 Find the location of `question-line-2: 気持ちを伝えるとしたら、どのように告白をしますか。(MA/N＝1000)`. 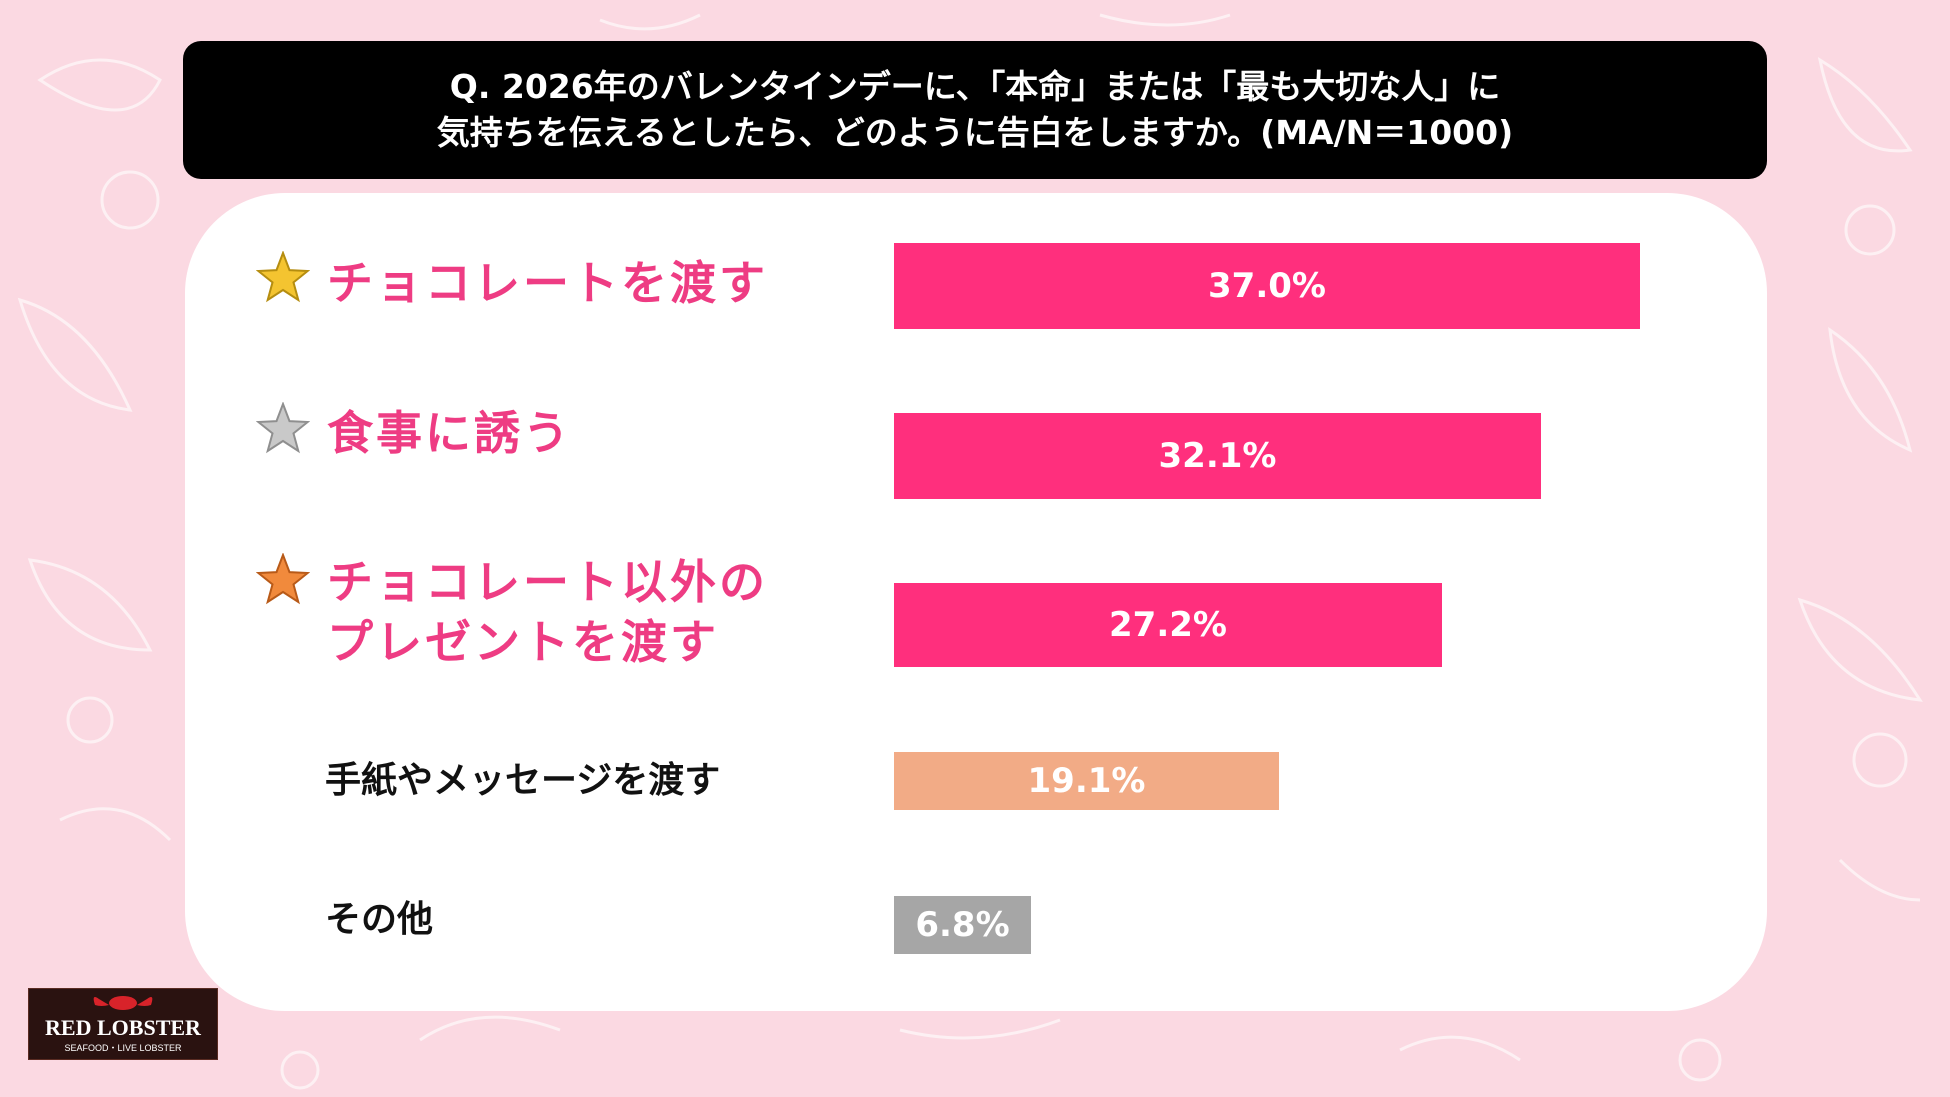

question-line-2: 気持ちを伝えるとしたら、どのように告白をしますか。(MA/N＝1000) is located at coordinates (975, 132).